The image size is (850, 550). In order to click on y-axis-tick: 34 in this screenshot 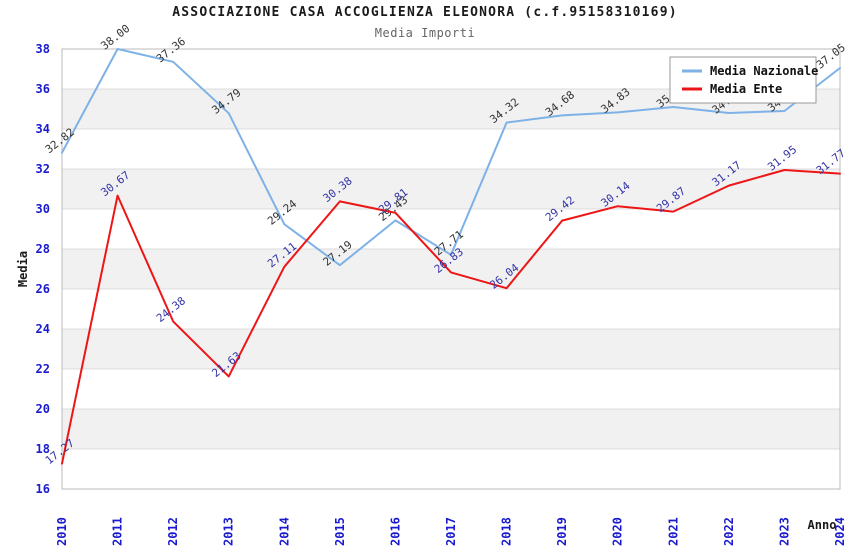, I will do `click(43, 129)`.